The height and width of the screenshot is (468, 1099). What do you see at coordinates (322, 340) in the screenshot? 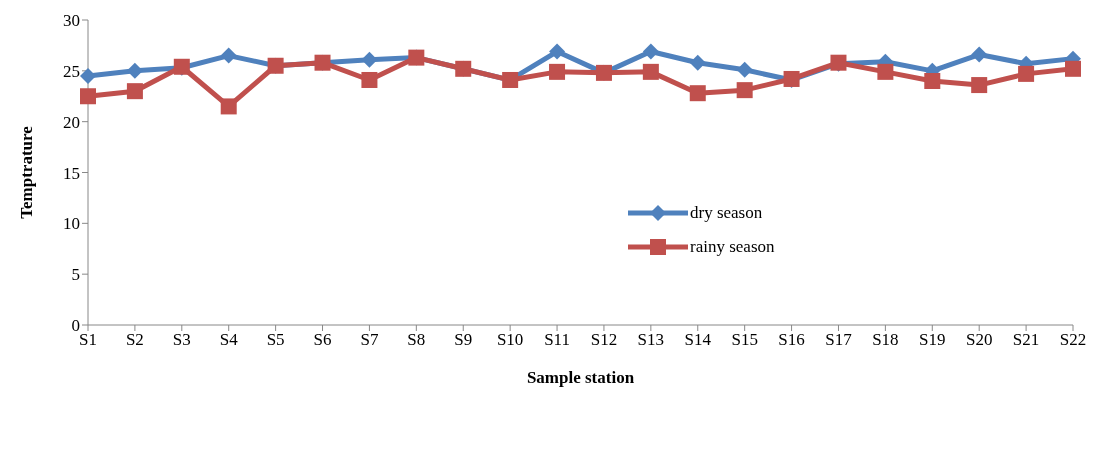
I see `x-tick-label: S6` at bounding box center [322, 340].